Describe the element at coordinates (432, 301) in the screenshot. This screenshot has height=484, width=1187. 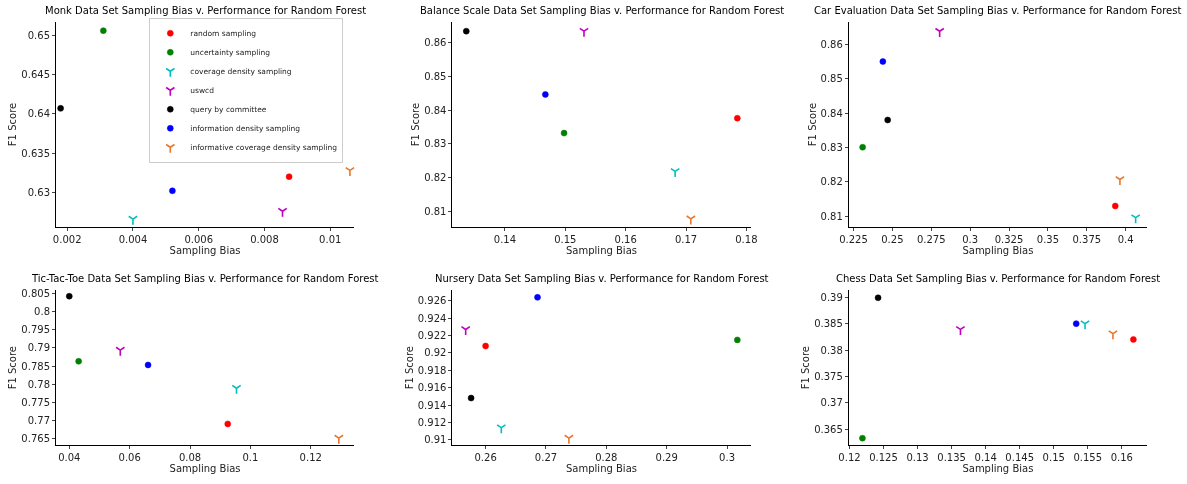
I see `y-tick-label: 0.926` at that location.